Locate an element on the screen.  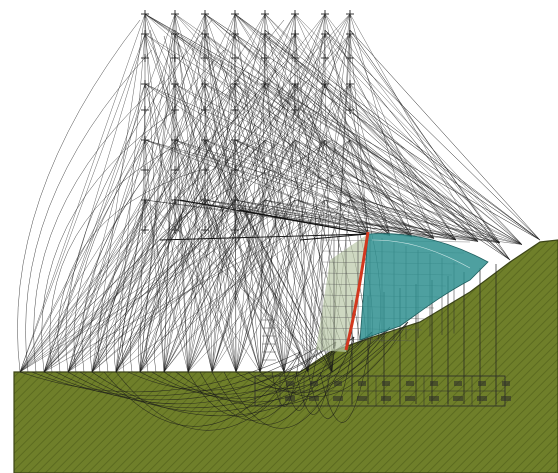
critical-slip-surface is located at coordinates (357, 291).